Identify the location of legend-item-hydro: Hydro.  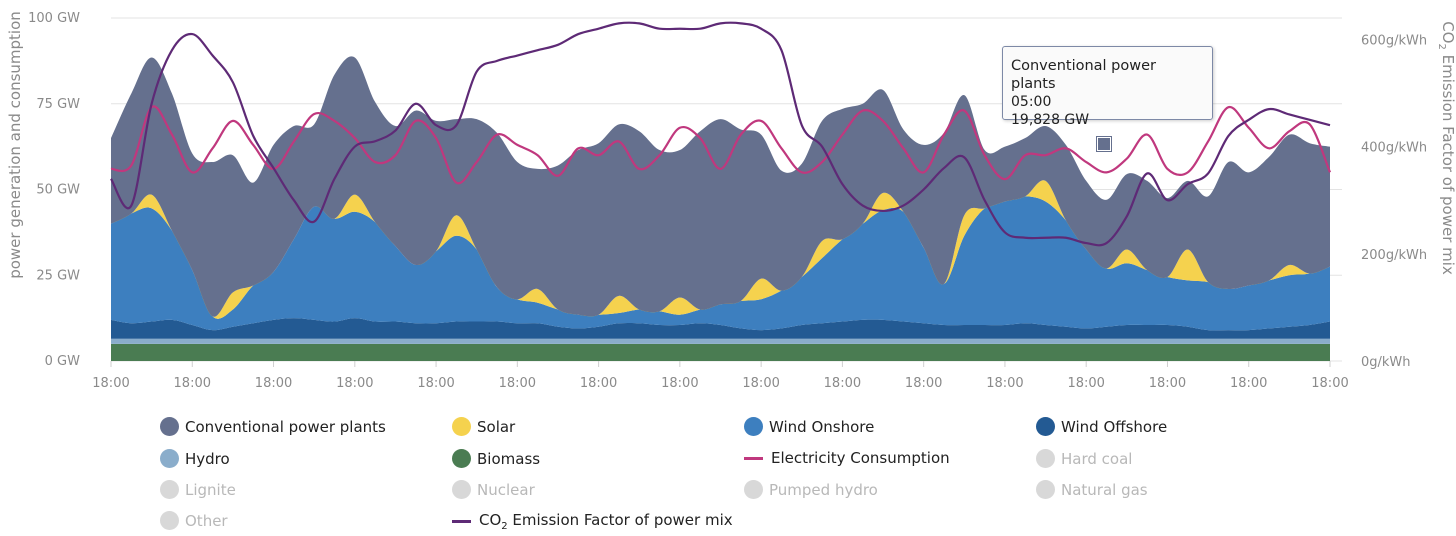
(195, 458).